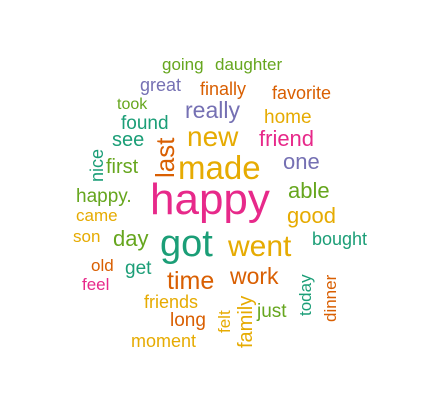 This screenshot has width=433, height=405. I want to click on word-home: home, so click(288, 117).